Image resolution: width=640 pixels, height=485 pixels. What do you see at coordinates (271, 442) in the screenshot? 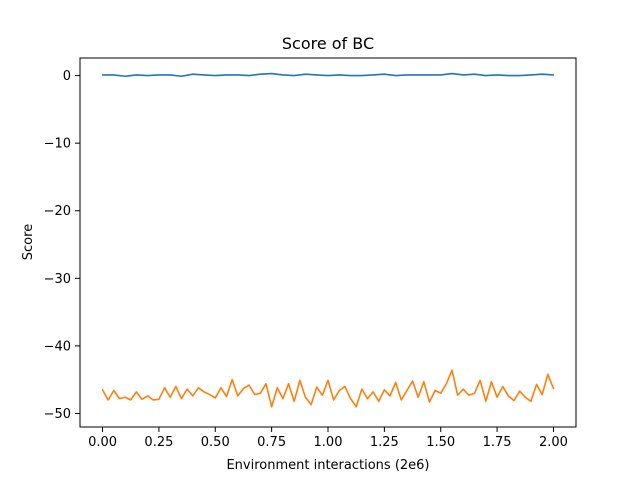
I see `x-tick-label: 0.75` at bounding box center [271, 442].